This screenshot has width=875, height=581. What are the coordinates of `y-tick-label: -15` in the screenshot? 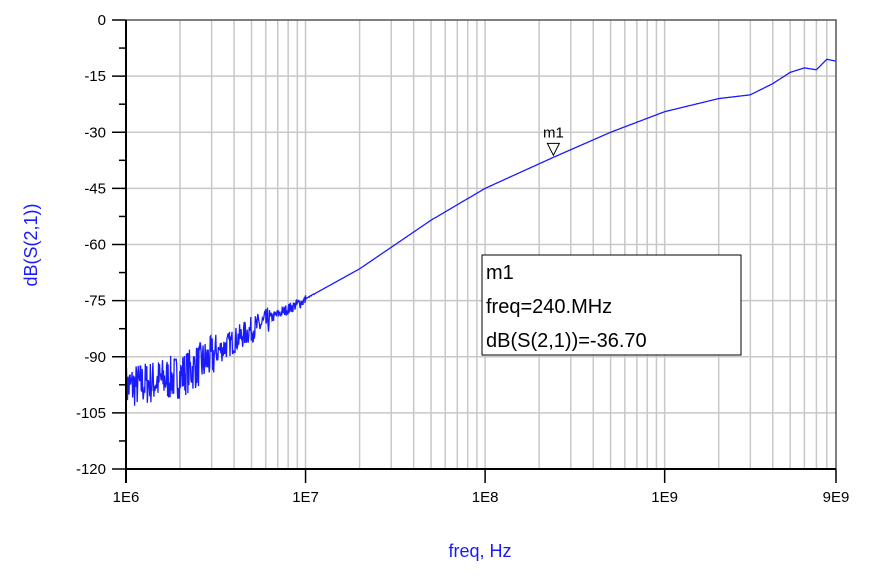 It's located at (95, 76).